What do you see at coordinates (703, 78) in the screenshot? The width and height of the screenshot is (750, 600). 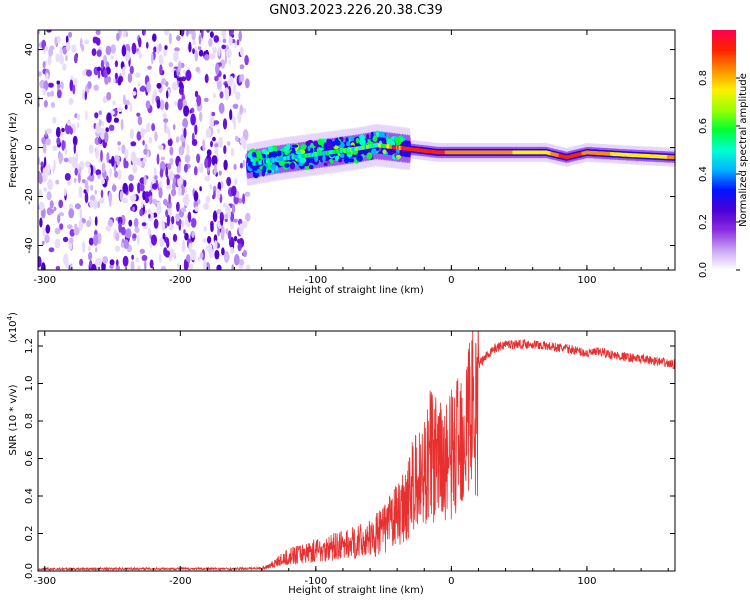 I see `colorbar-tick-label: 0.8` at bounding box center [703, 78].